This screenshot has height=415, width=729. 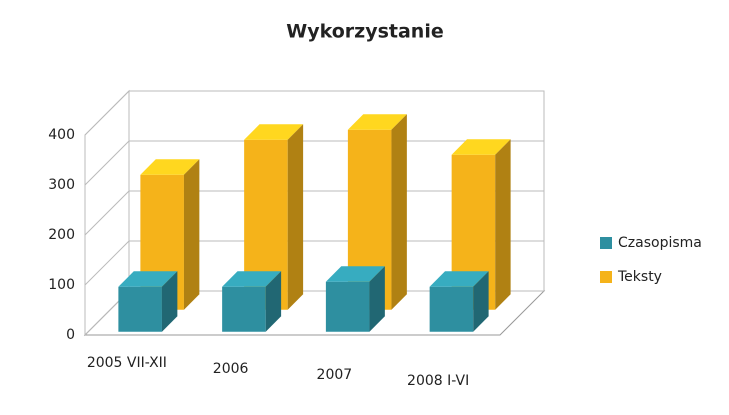 What do you see at coordinates (660, 243) in the screenshot?
I see `legend-label: Czasopisma` at bounding box center [660, 243].